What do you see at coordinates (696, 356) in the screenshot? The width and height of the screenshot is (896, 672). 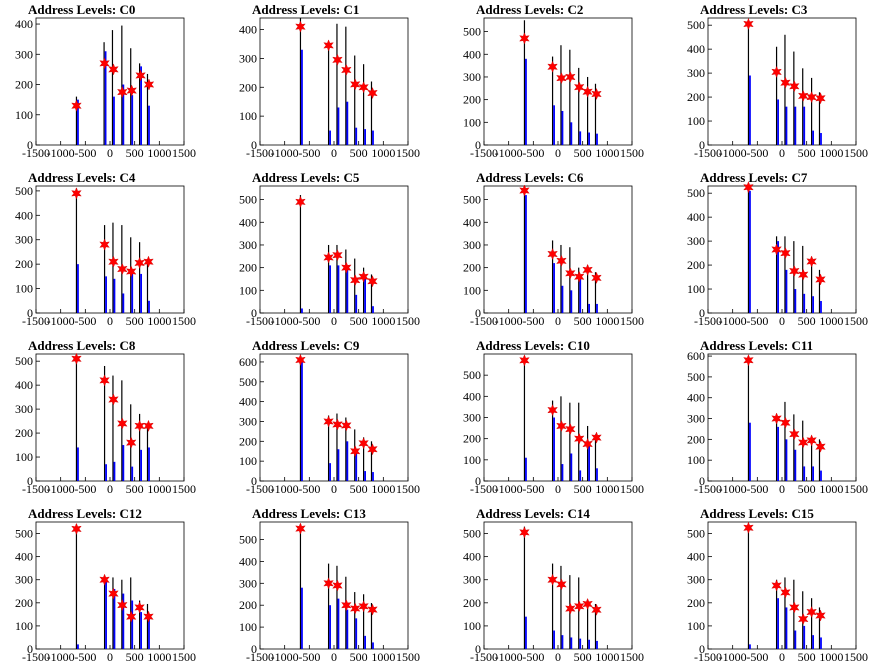 I see `y-tick-label: 600` at bounding box center [696, 356].